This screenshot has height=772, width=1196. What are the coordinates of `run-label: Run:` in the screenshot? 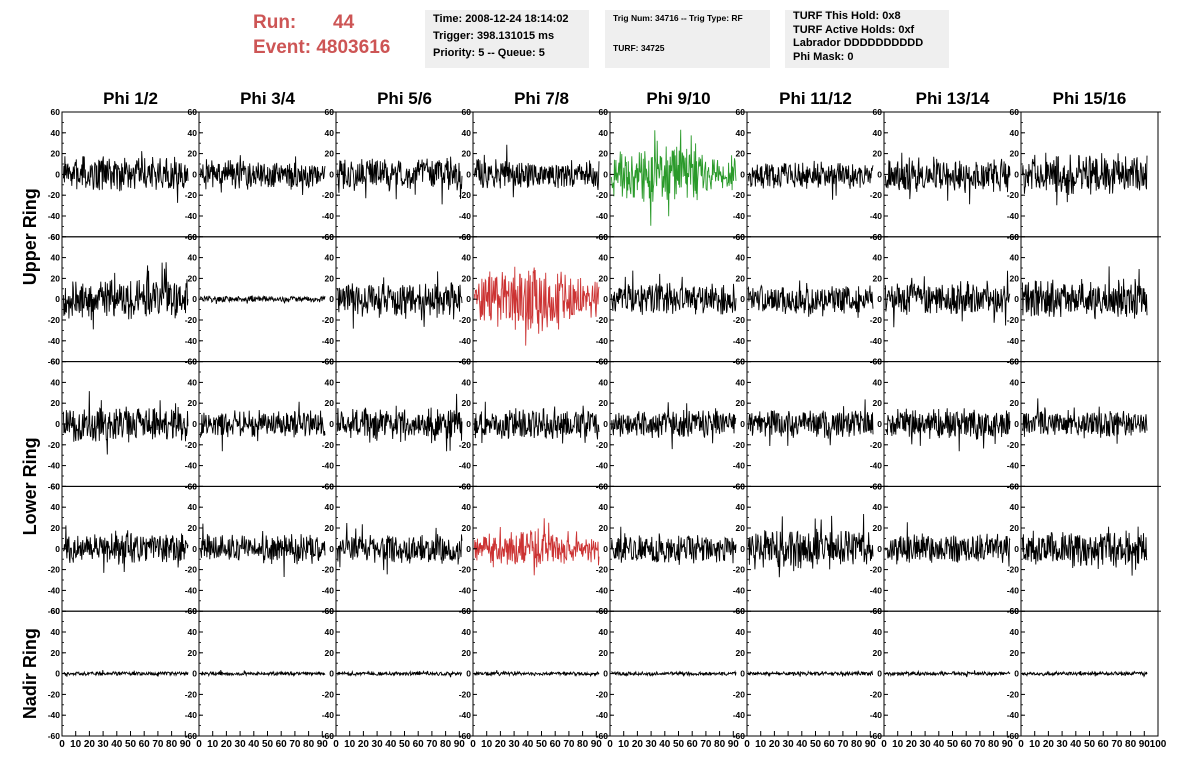 It's located at (275, 22).